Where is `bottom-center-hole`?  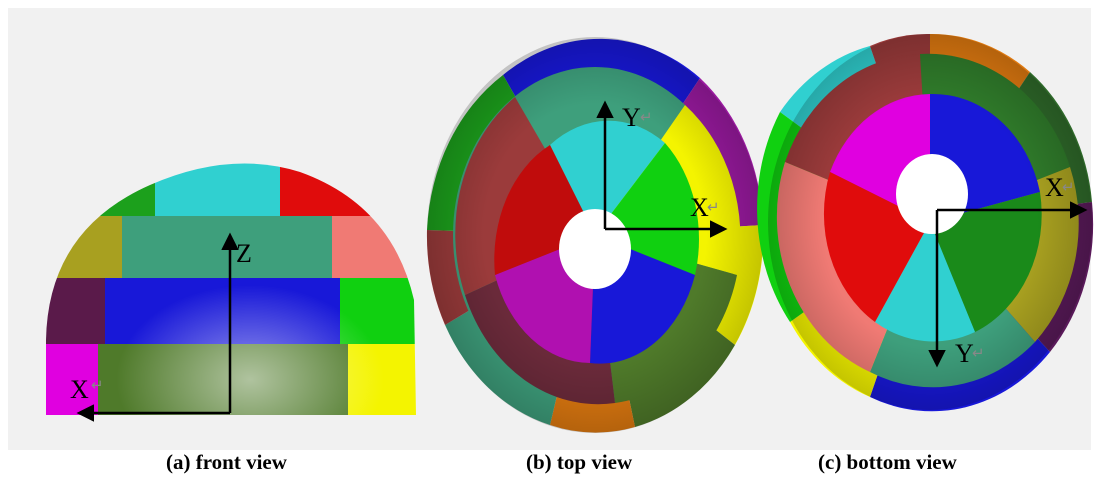 bottom-center-hole is located at coordinates (932, 194).